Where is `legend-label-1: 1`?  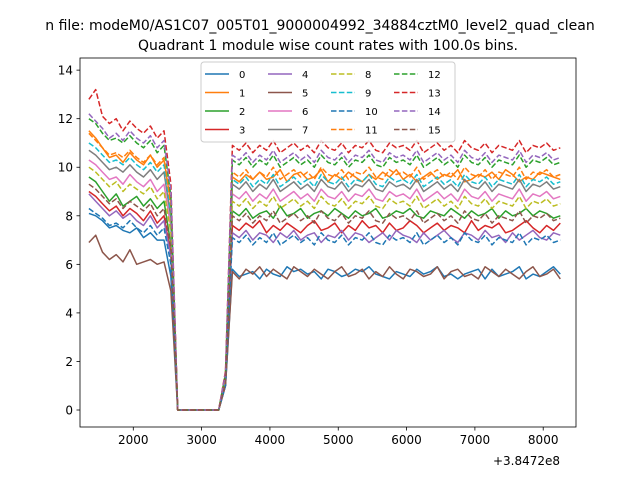 legend-label-1: 1 is located at coordinates (242, 94).